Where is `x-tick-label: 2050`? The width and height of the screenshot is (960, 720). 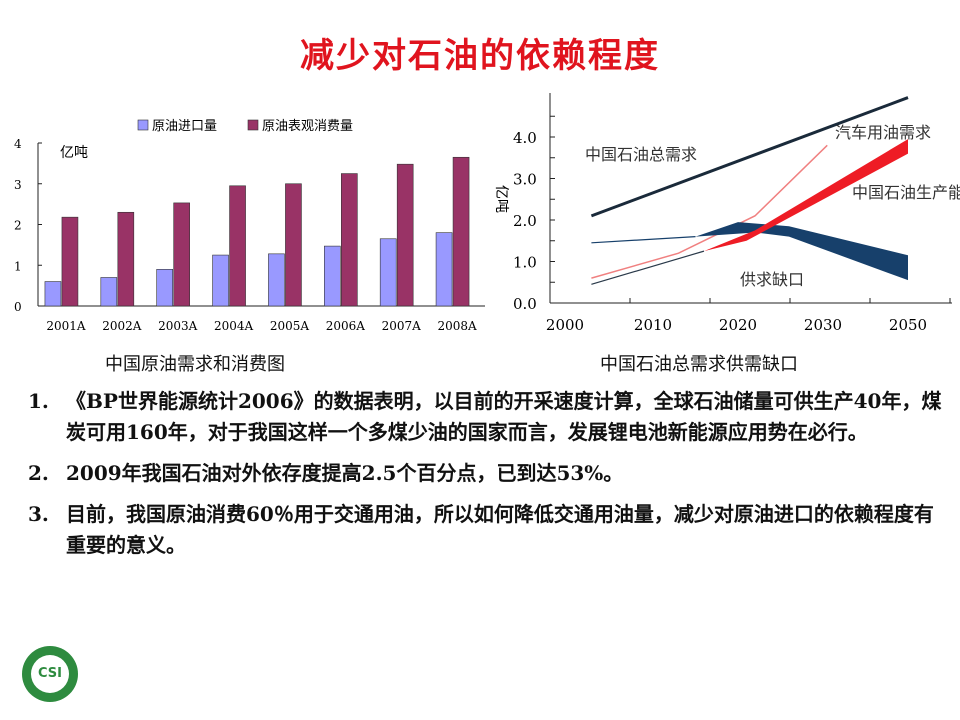 x-tick-label: 2050 is located at coordinates (908, 325).